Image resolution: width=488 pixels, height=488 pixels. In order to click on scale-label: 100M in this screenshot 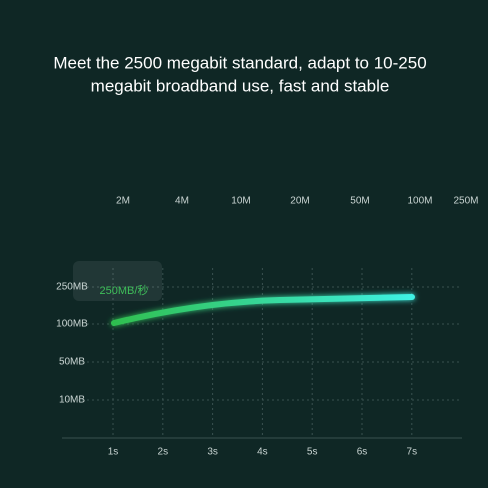, I will do `click(419, 201)`.